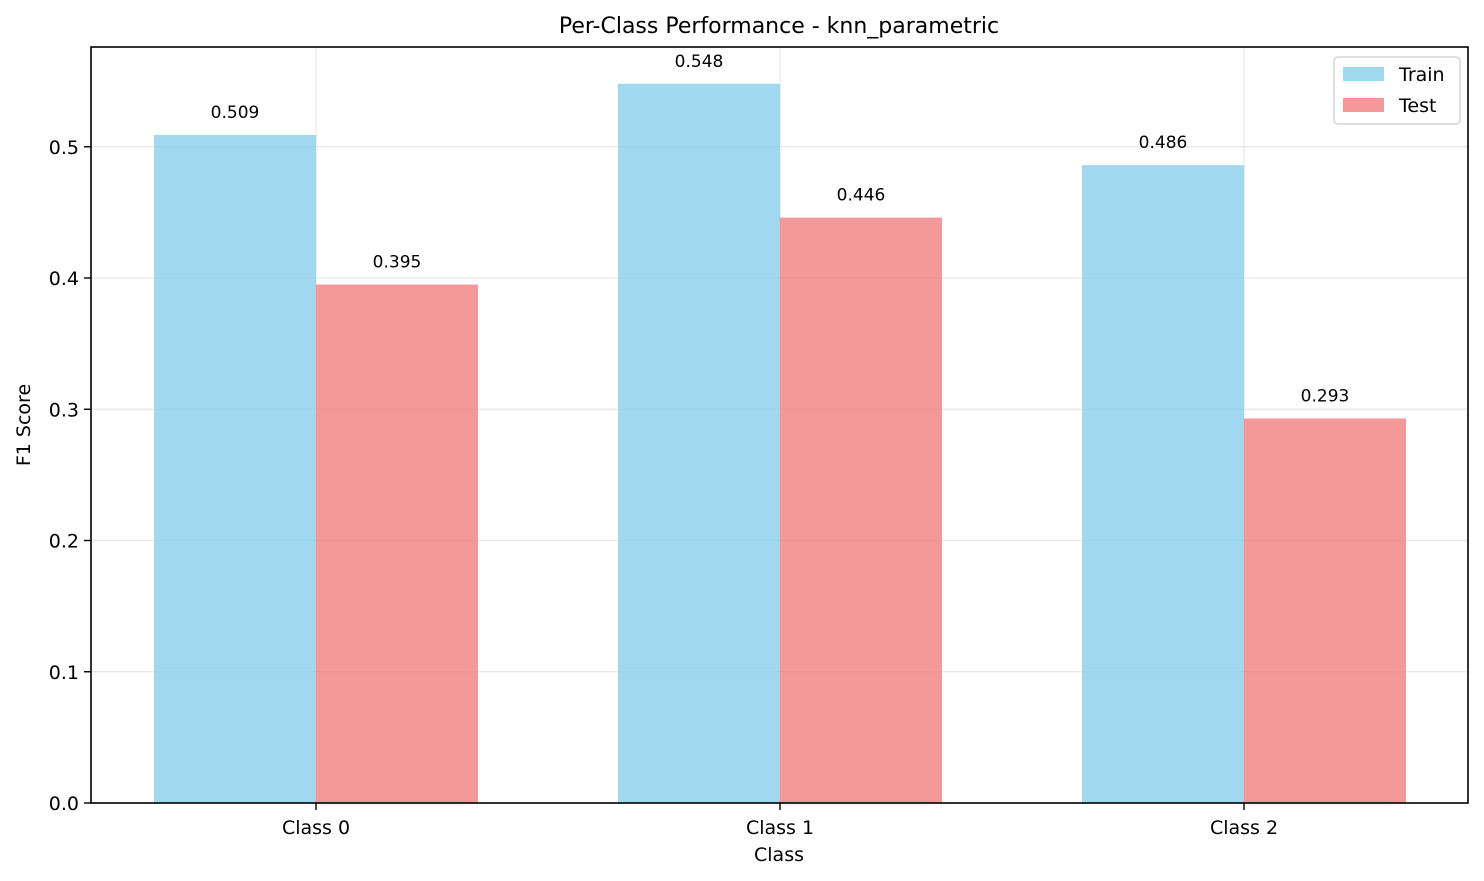 Image resolution: width=1484 pixels, height=881 pixels. Describe the element at coordinates (1325, 396) in the screenshot. I see `data-label-test-2: 0.293` at that location.